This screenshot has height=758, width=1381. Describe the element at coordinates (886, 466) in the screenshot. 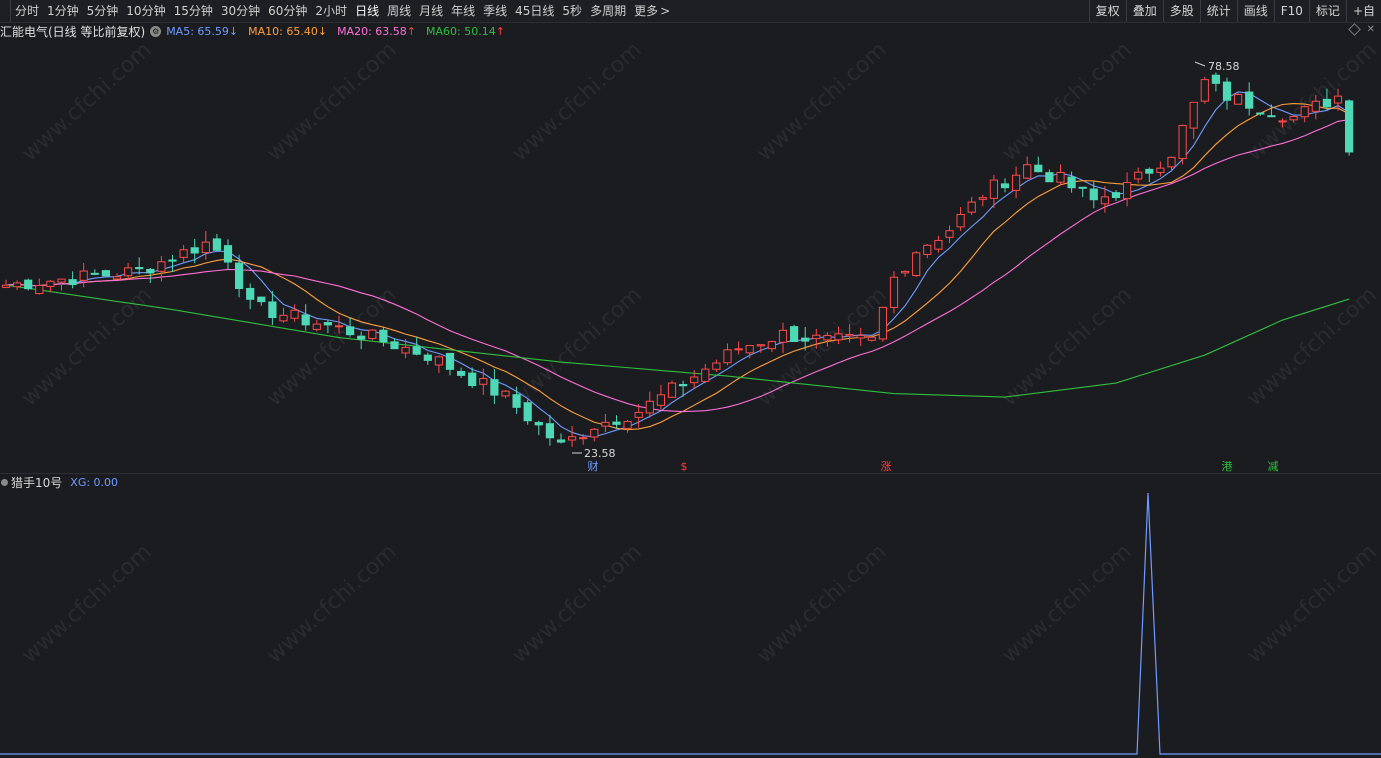

I see `event-marker: 涨` at that location.